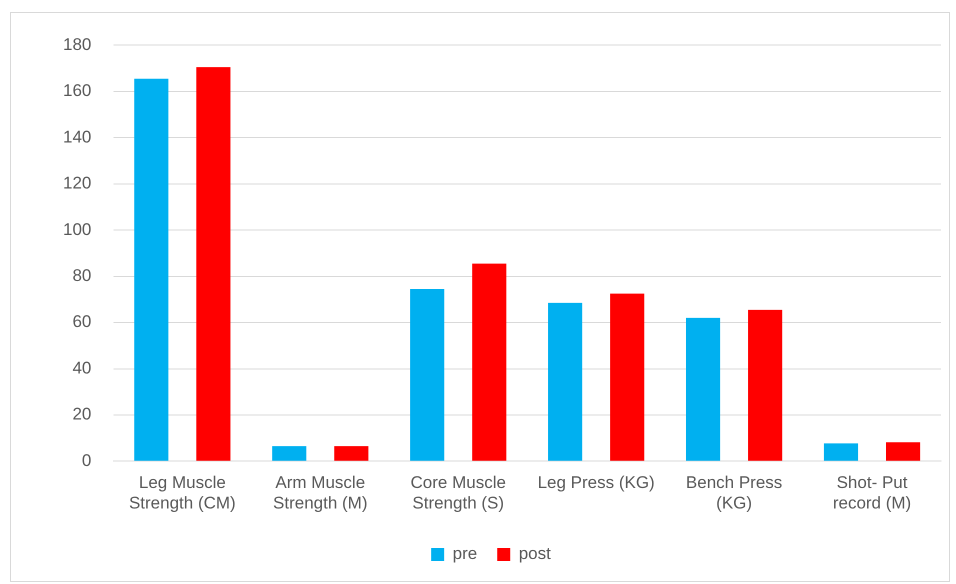 The height and width of the screenshot is (584, 956). What do you see at coordinates (77, 183) in the screenshot?
I see `y-tick-label: 120` at bounding box center [77, 183].